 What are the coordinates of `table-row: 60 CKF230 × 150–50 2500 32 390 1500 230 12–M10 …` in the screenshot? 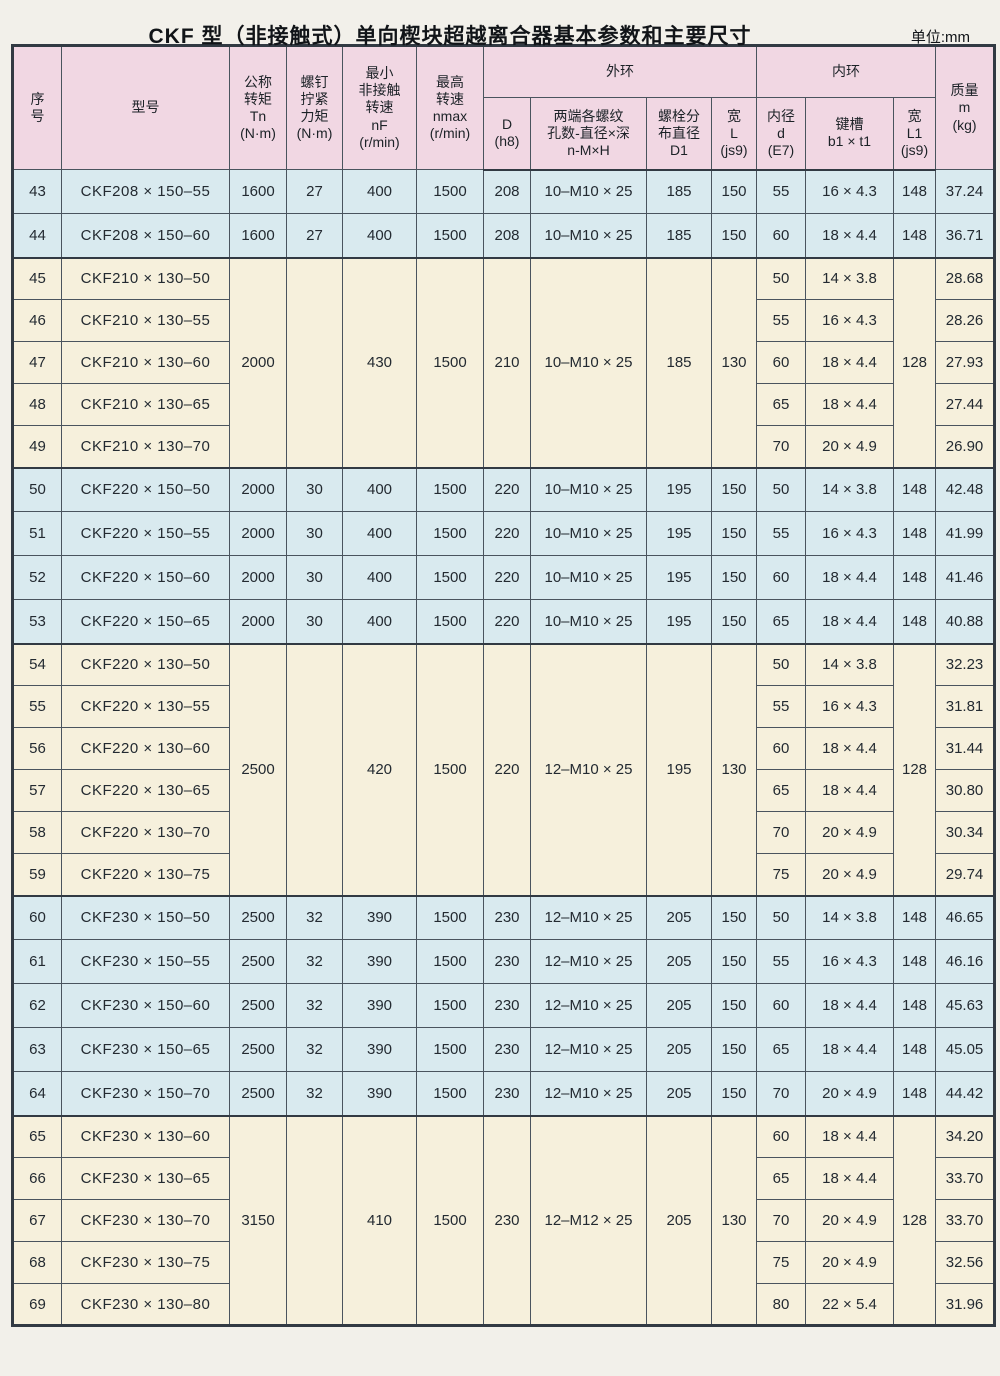 It's located at (504, 917).